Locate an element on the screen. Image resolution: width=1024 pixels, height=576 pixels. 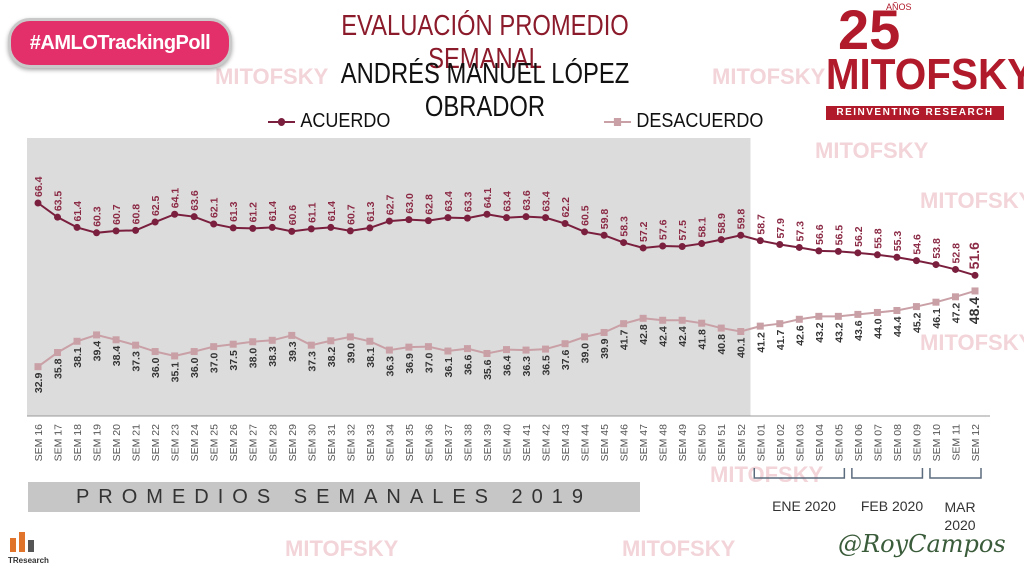
data-label: 44.4 is located at coordinates (898, 326).